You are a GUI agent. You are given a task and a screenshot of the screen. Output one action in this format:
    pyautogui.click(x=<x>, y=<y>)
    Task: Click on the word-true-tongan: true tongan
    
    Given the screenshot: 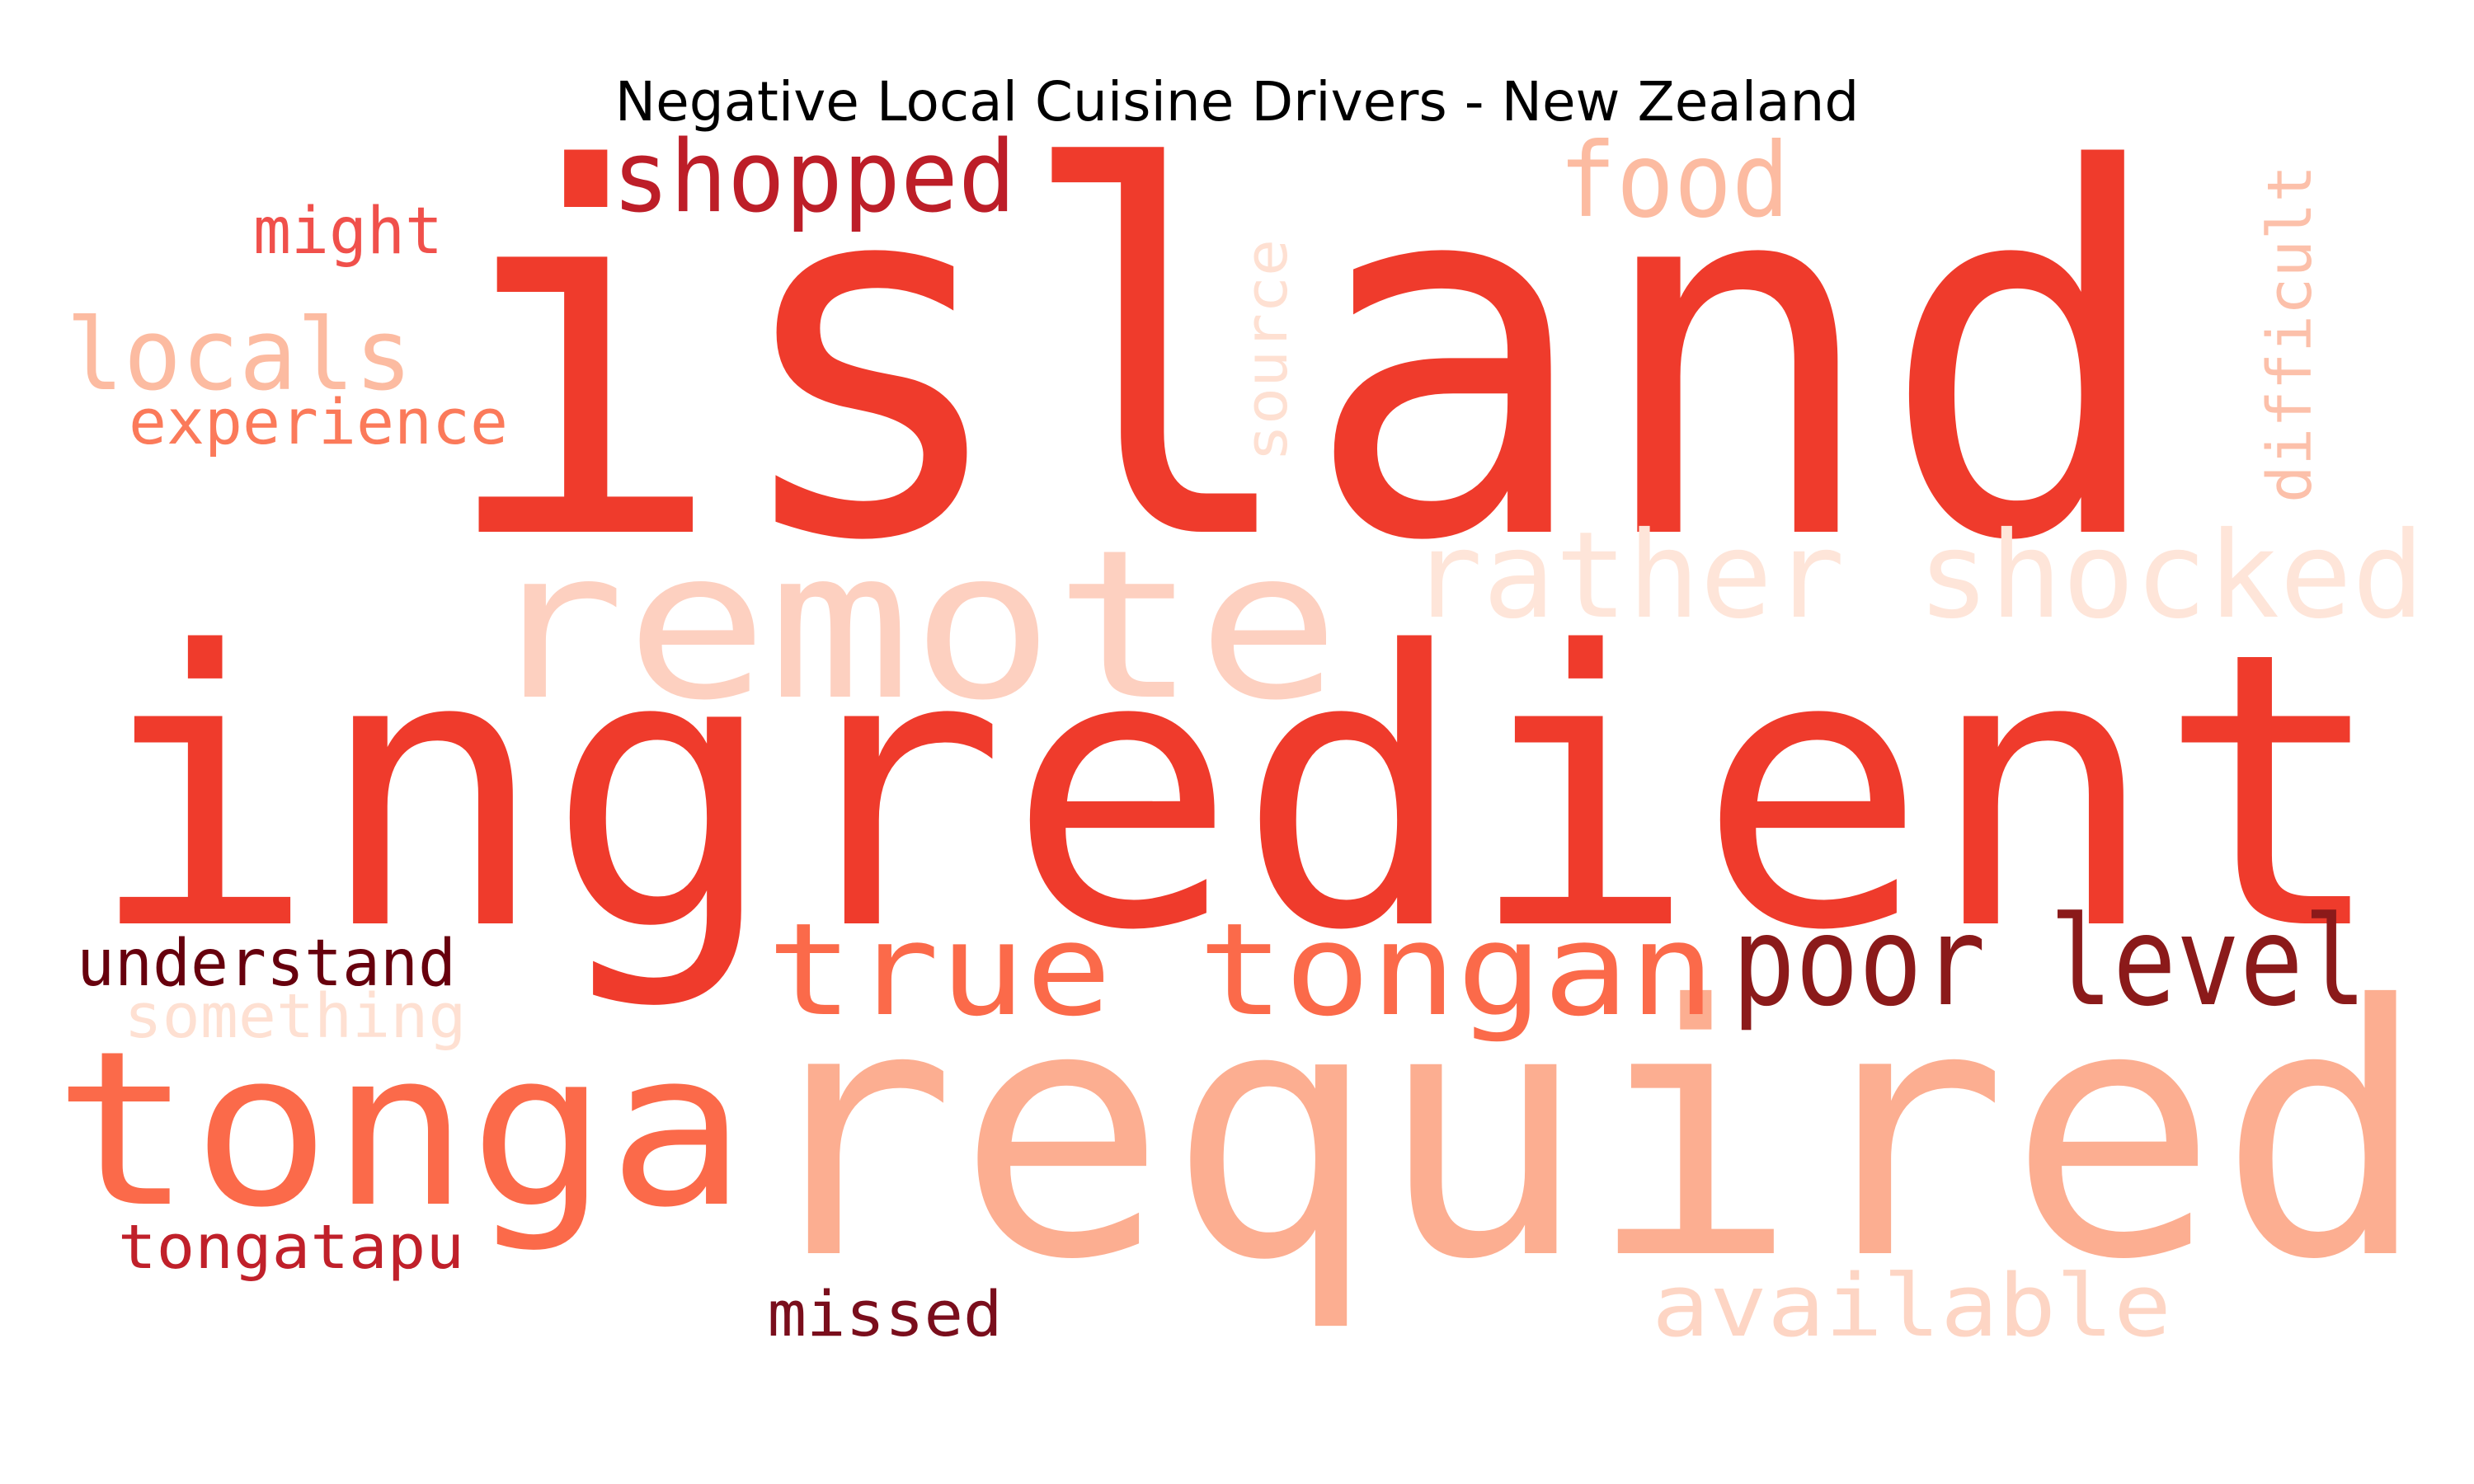 What is the action you would take?
    pyautogui.click(x=1241, y=970)
    